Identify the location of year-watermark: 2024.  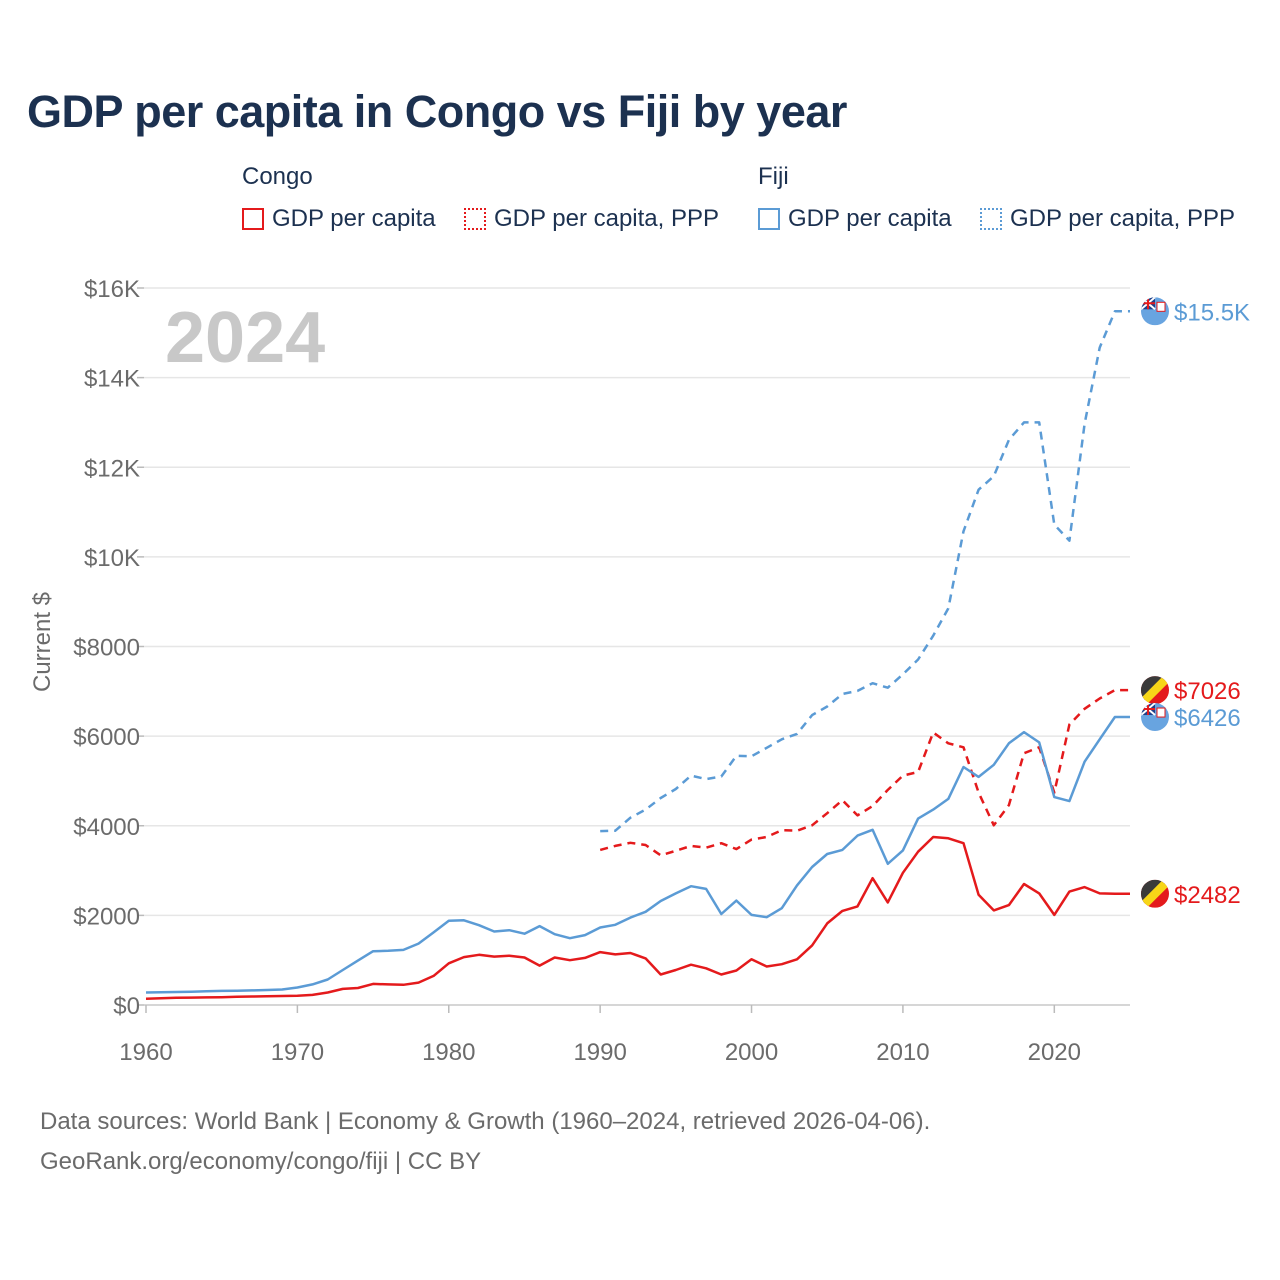
(245, 338).